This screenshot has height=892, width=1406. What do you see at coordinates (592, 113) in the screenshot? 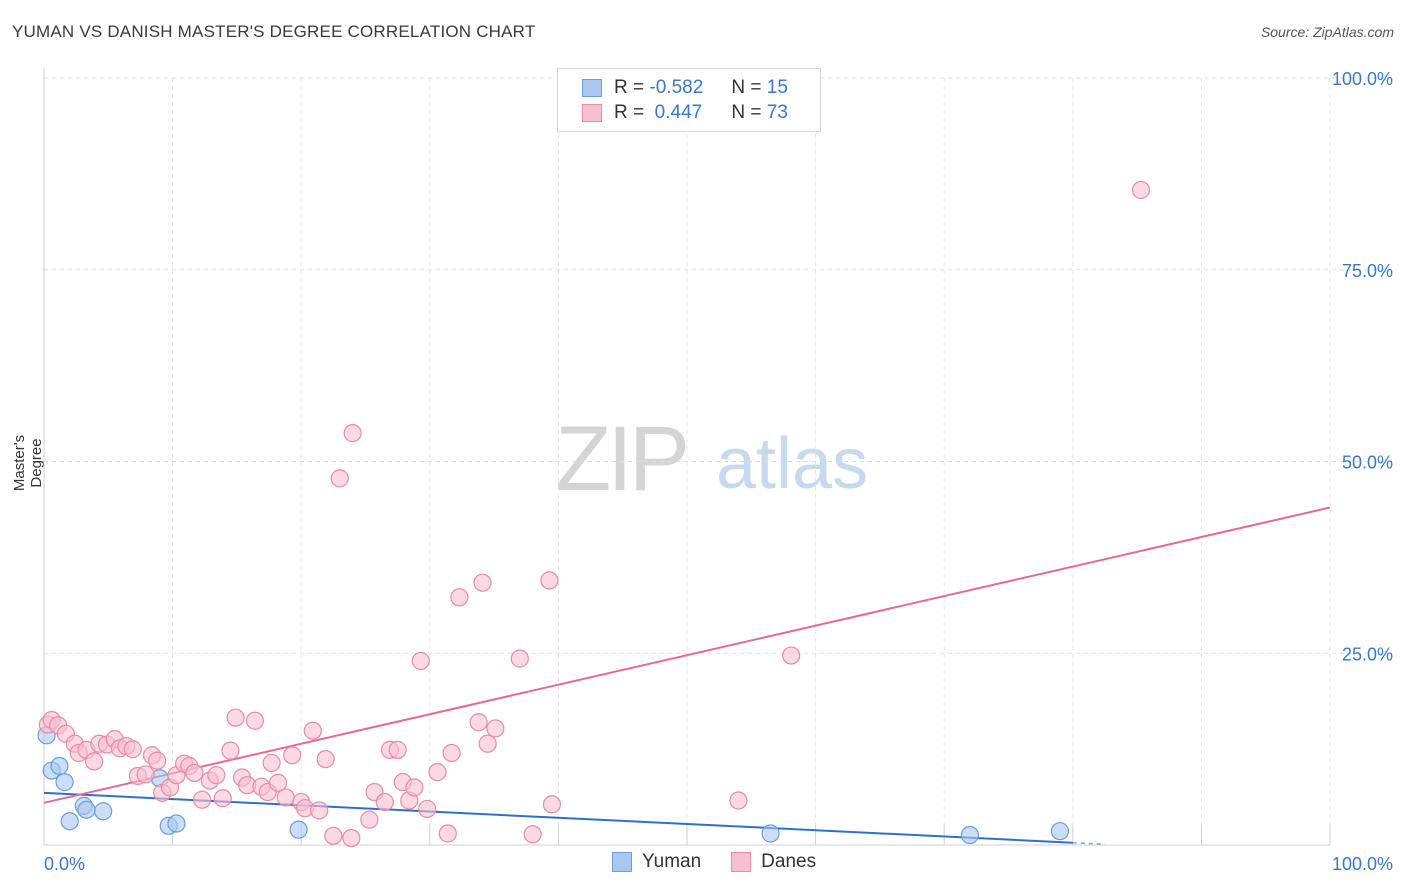
I see `legend-swatch-danes` at bounding box center [592, 113].